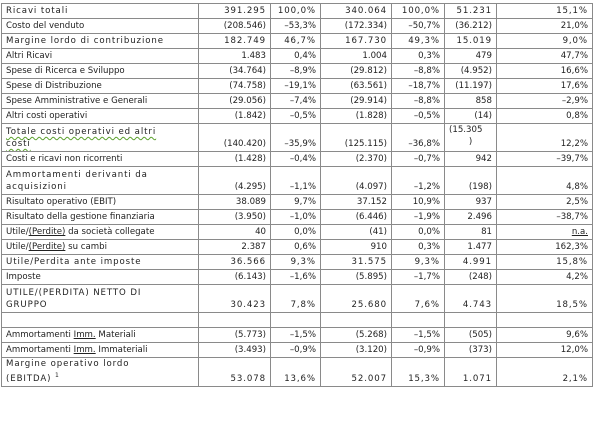 The width and height of the screenshot is (596, 447). Describe the element at coordinates (234, 71) in the screenshot. I see `value-cell: (34.764)` at that location.